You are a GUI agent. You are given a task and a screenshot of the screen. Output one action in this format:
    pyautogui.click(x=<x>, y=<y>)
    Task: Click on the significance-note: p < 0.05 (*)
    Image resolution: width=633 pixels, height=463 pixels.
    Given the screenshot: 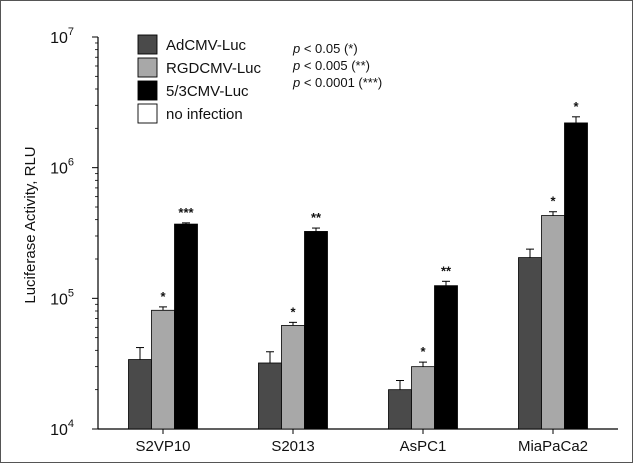 What is the action you would take?
    pyautogui.click(x=325, y=48)
    